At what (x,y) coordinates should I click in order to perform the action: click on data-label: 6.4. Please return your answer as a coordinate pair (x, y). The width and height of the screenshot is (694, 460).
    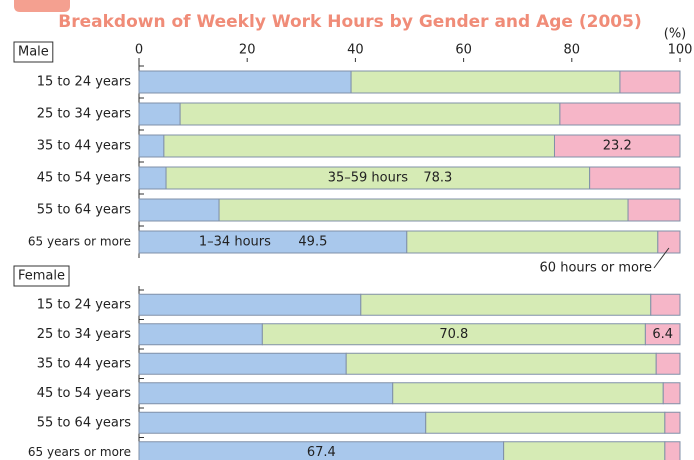
    Looking at the image, I should click on (662, 334).